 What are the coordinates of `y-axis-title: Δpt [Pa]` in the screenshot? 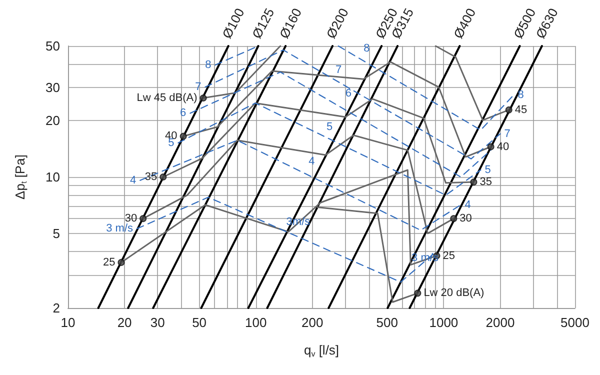 It's located at (20, 177).